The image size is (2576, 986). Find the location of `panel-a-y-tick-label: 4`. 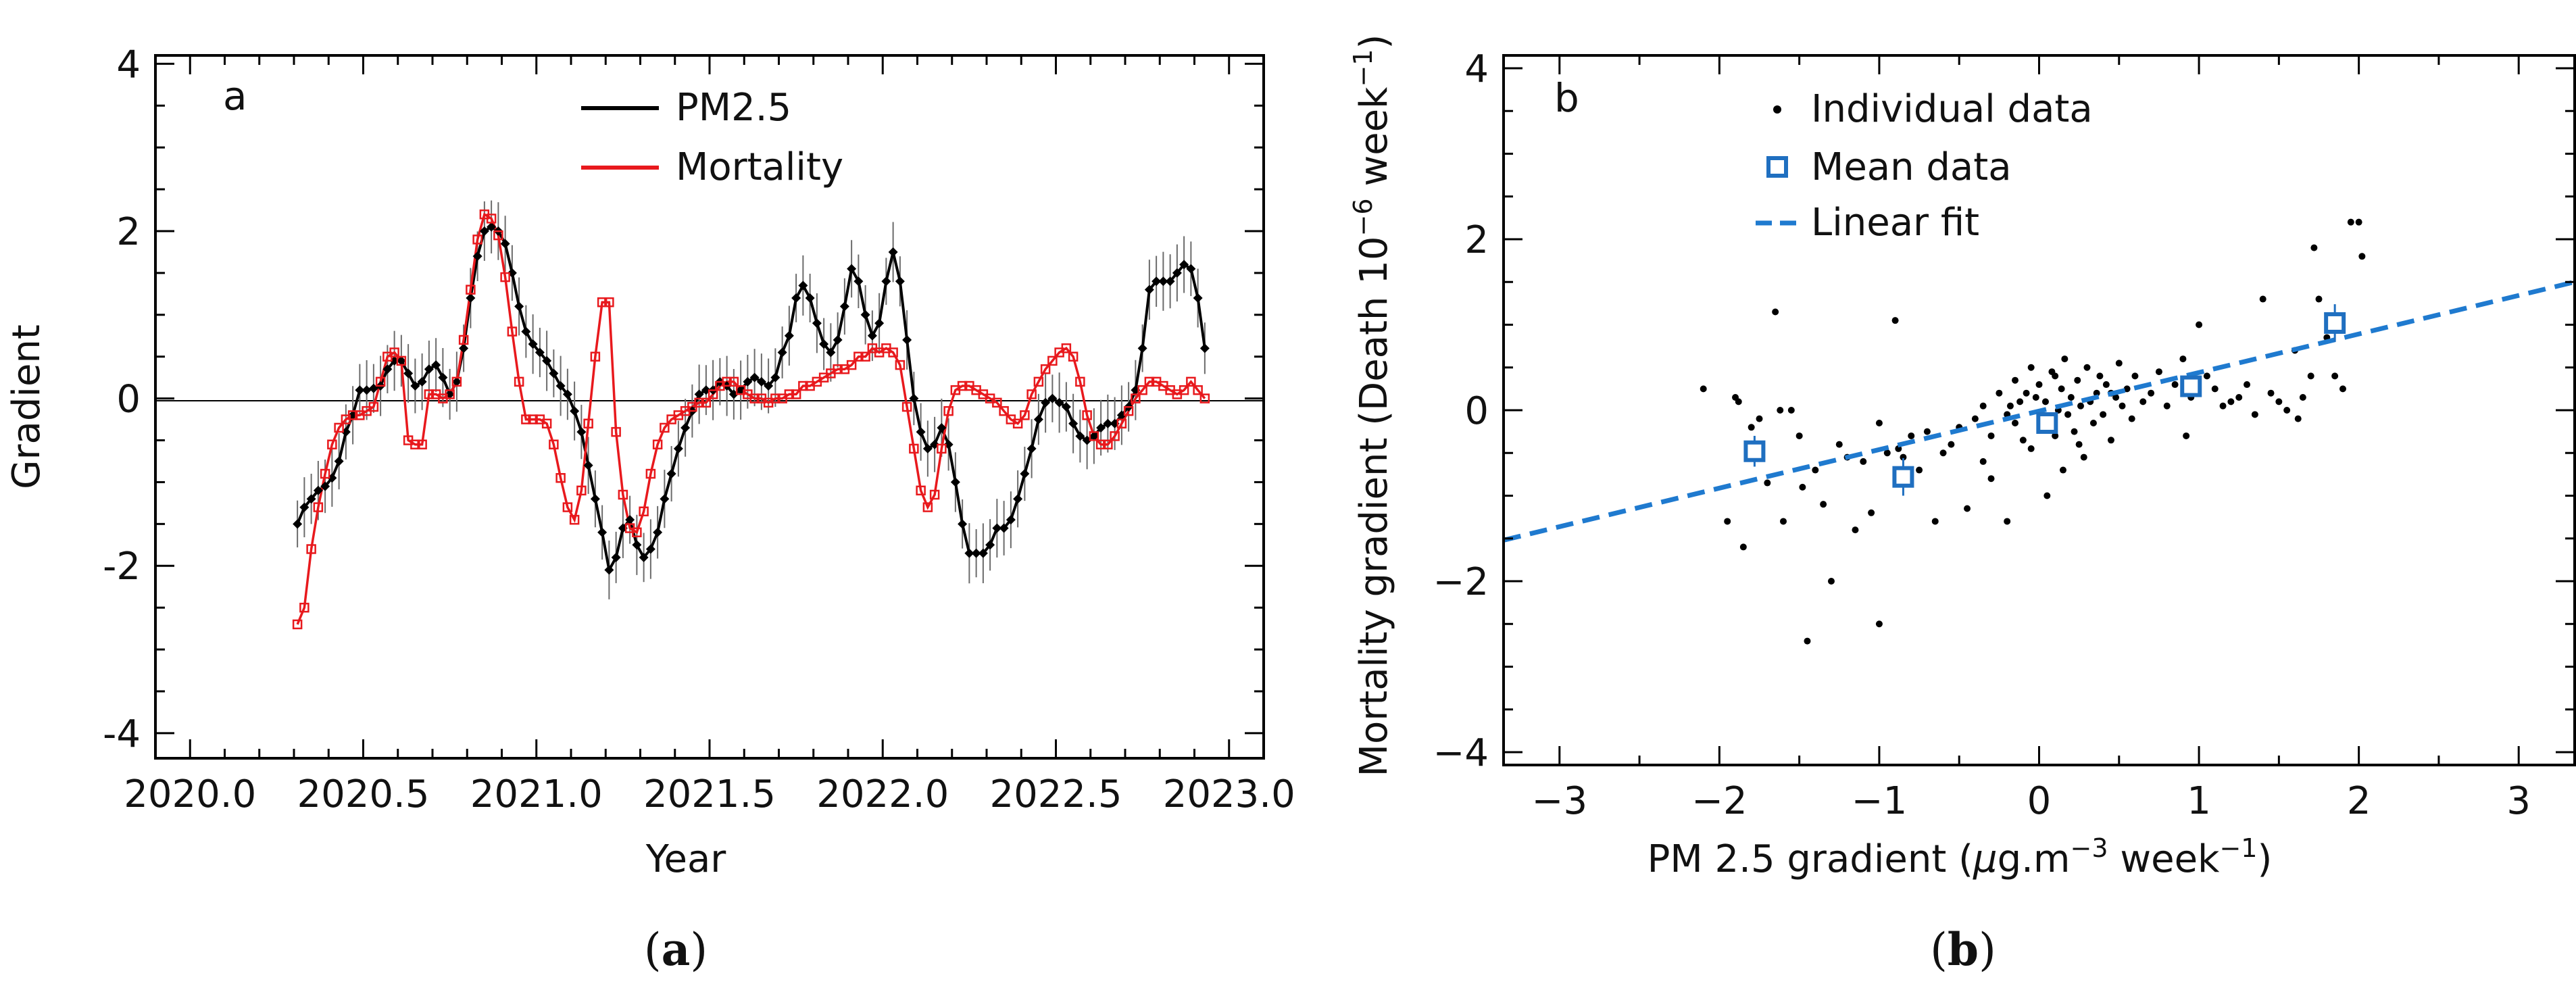

panel-a-y-tick-label: 4 is located at coordinates (129, 65).